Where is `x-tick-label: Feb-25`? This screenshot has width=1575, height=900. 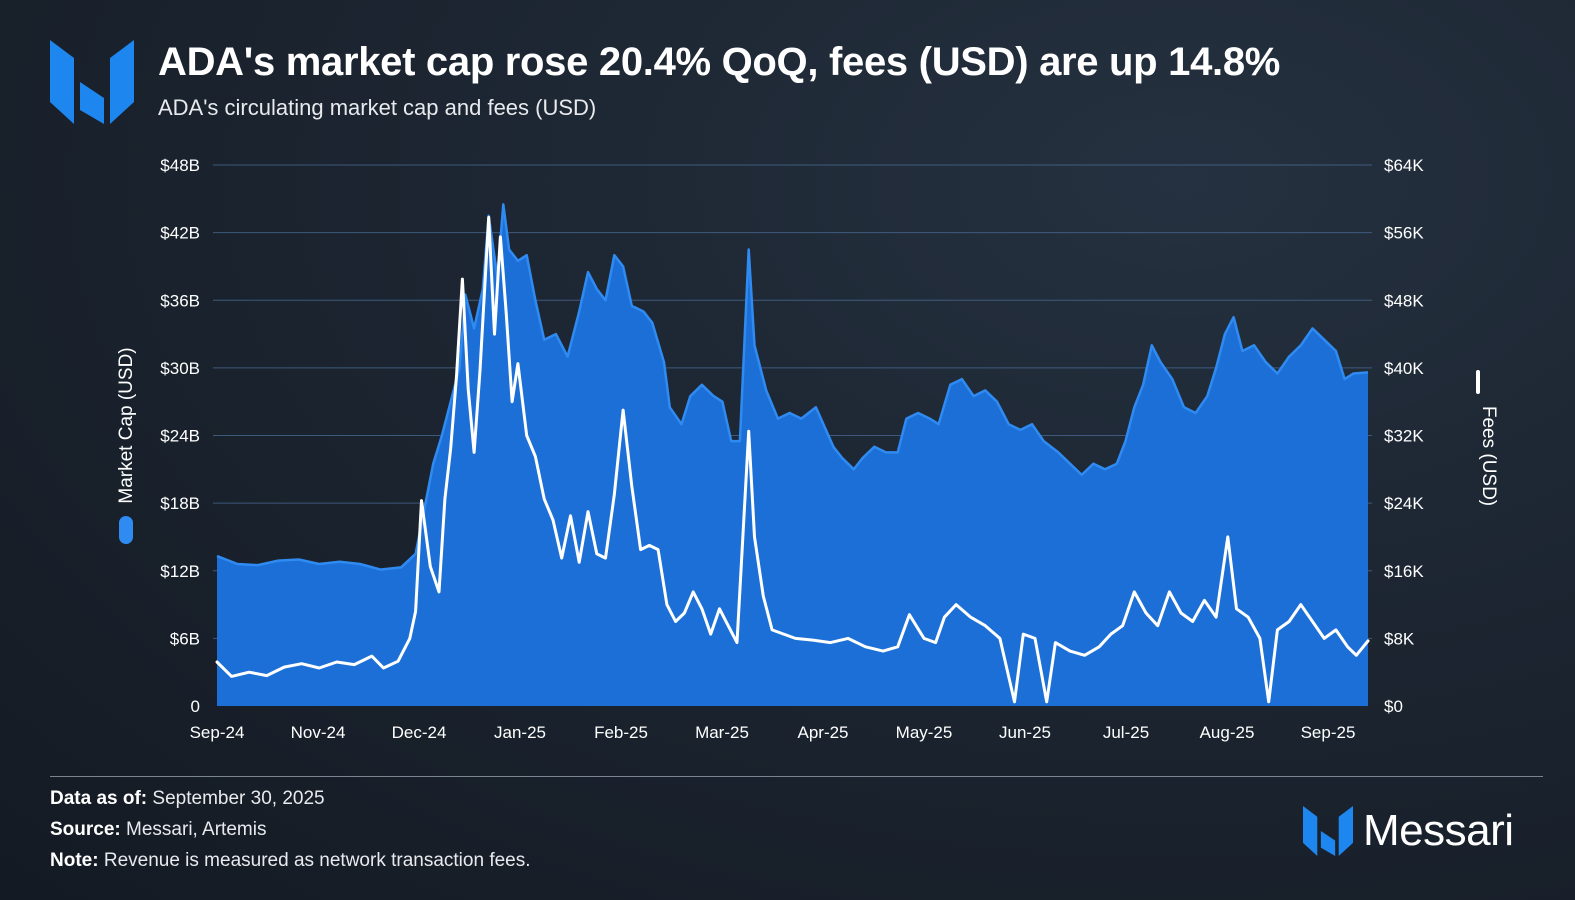 x-tick-label: Feb-25 is located at coordinates (621, 732).